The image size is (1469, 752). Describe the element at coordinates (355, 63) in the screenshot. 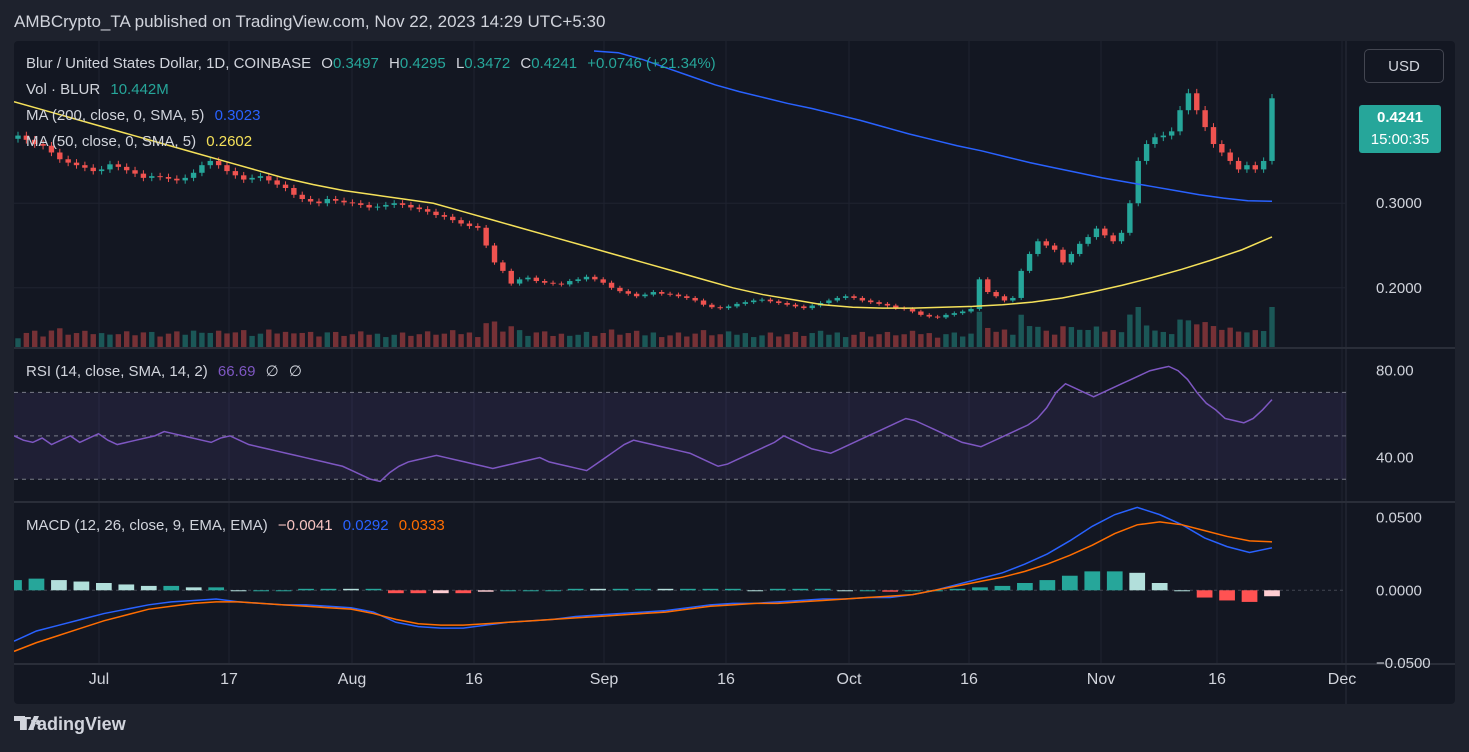

I see `open-value: 0.3497` at that location.